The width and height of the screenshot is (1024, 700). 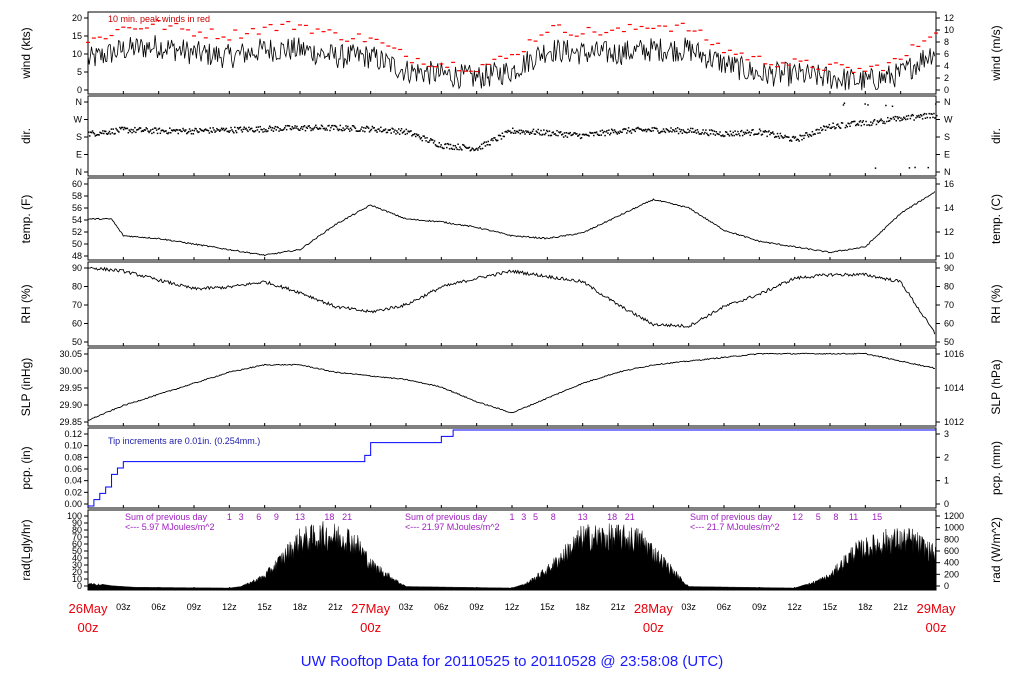 I want to click on peak-wind-note: 10 min. peak winds in red, so click(x=159, y=19).